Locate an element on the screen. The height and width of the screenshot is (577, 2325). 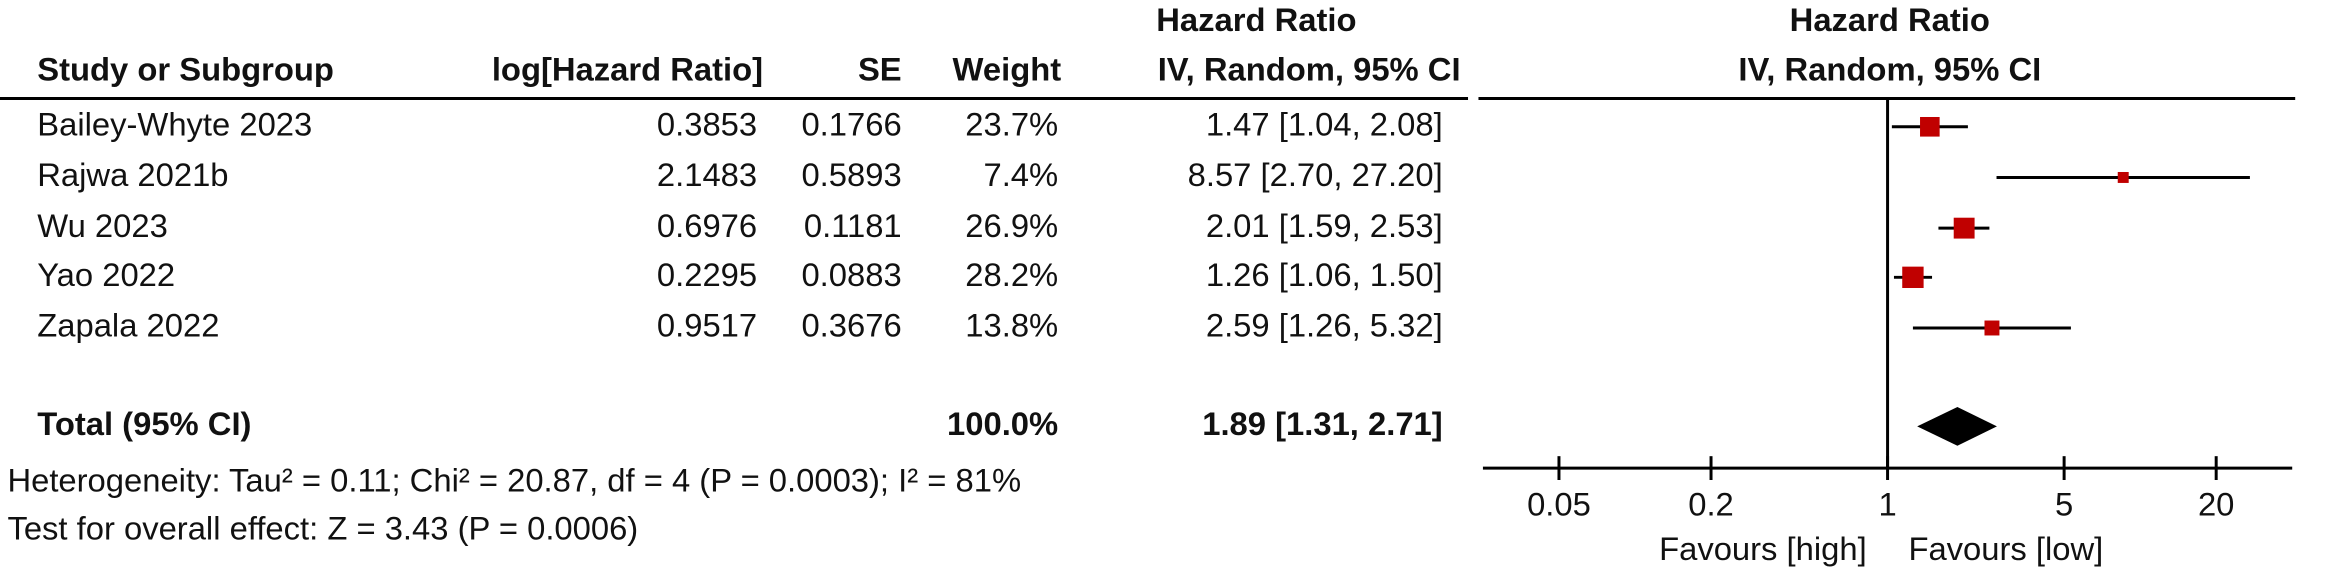
table-cell: 8.57 [2.70, 27.20] is located at coordinates (1315, 174).